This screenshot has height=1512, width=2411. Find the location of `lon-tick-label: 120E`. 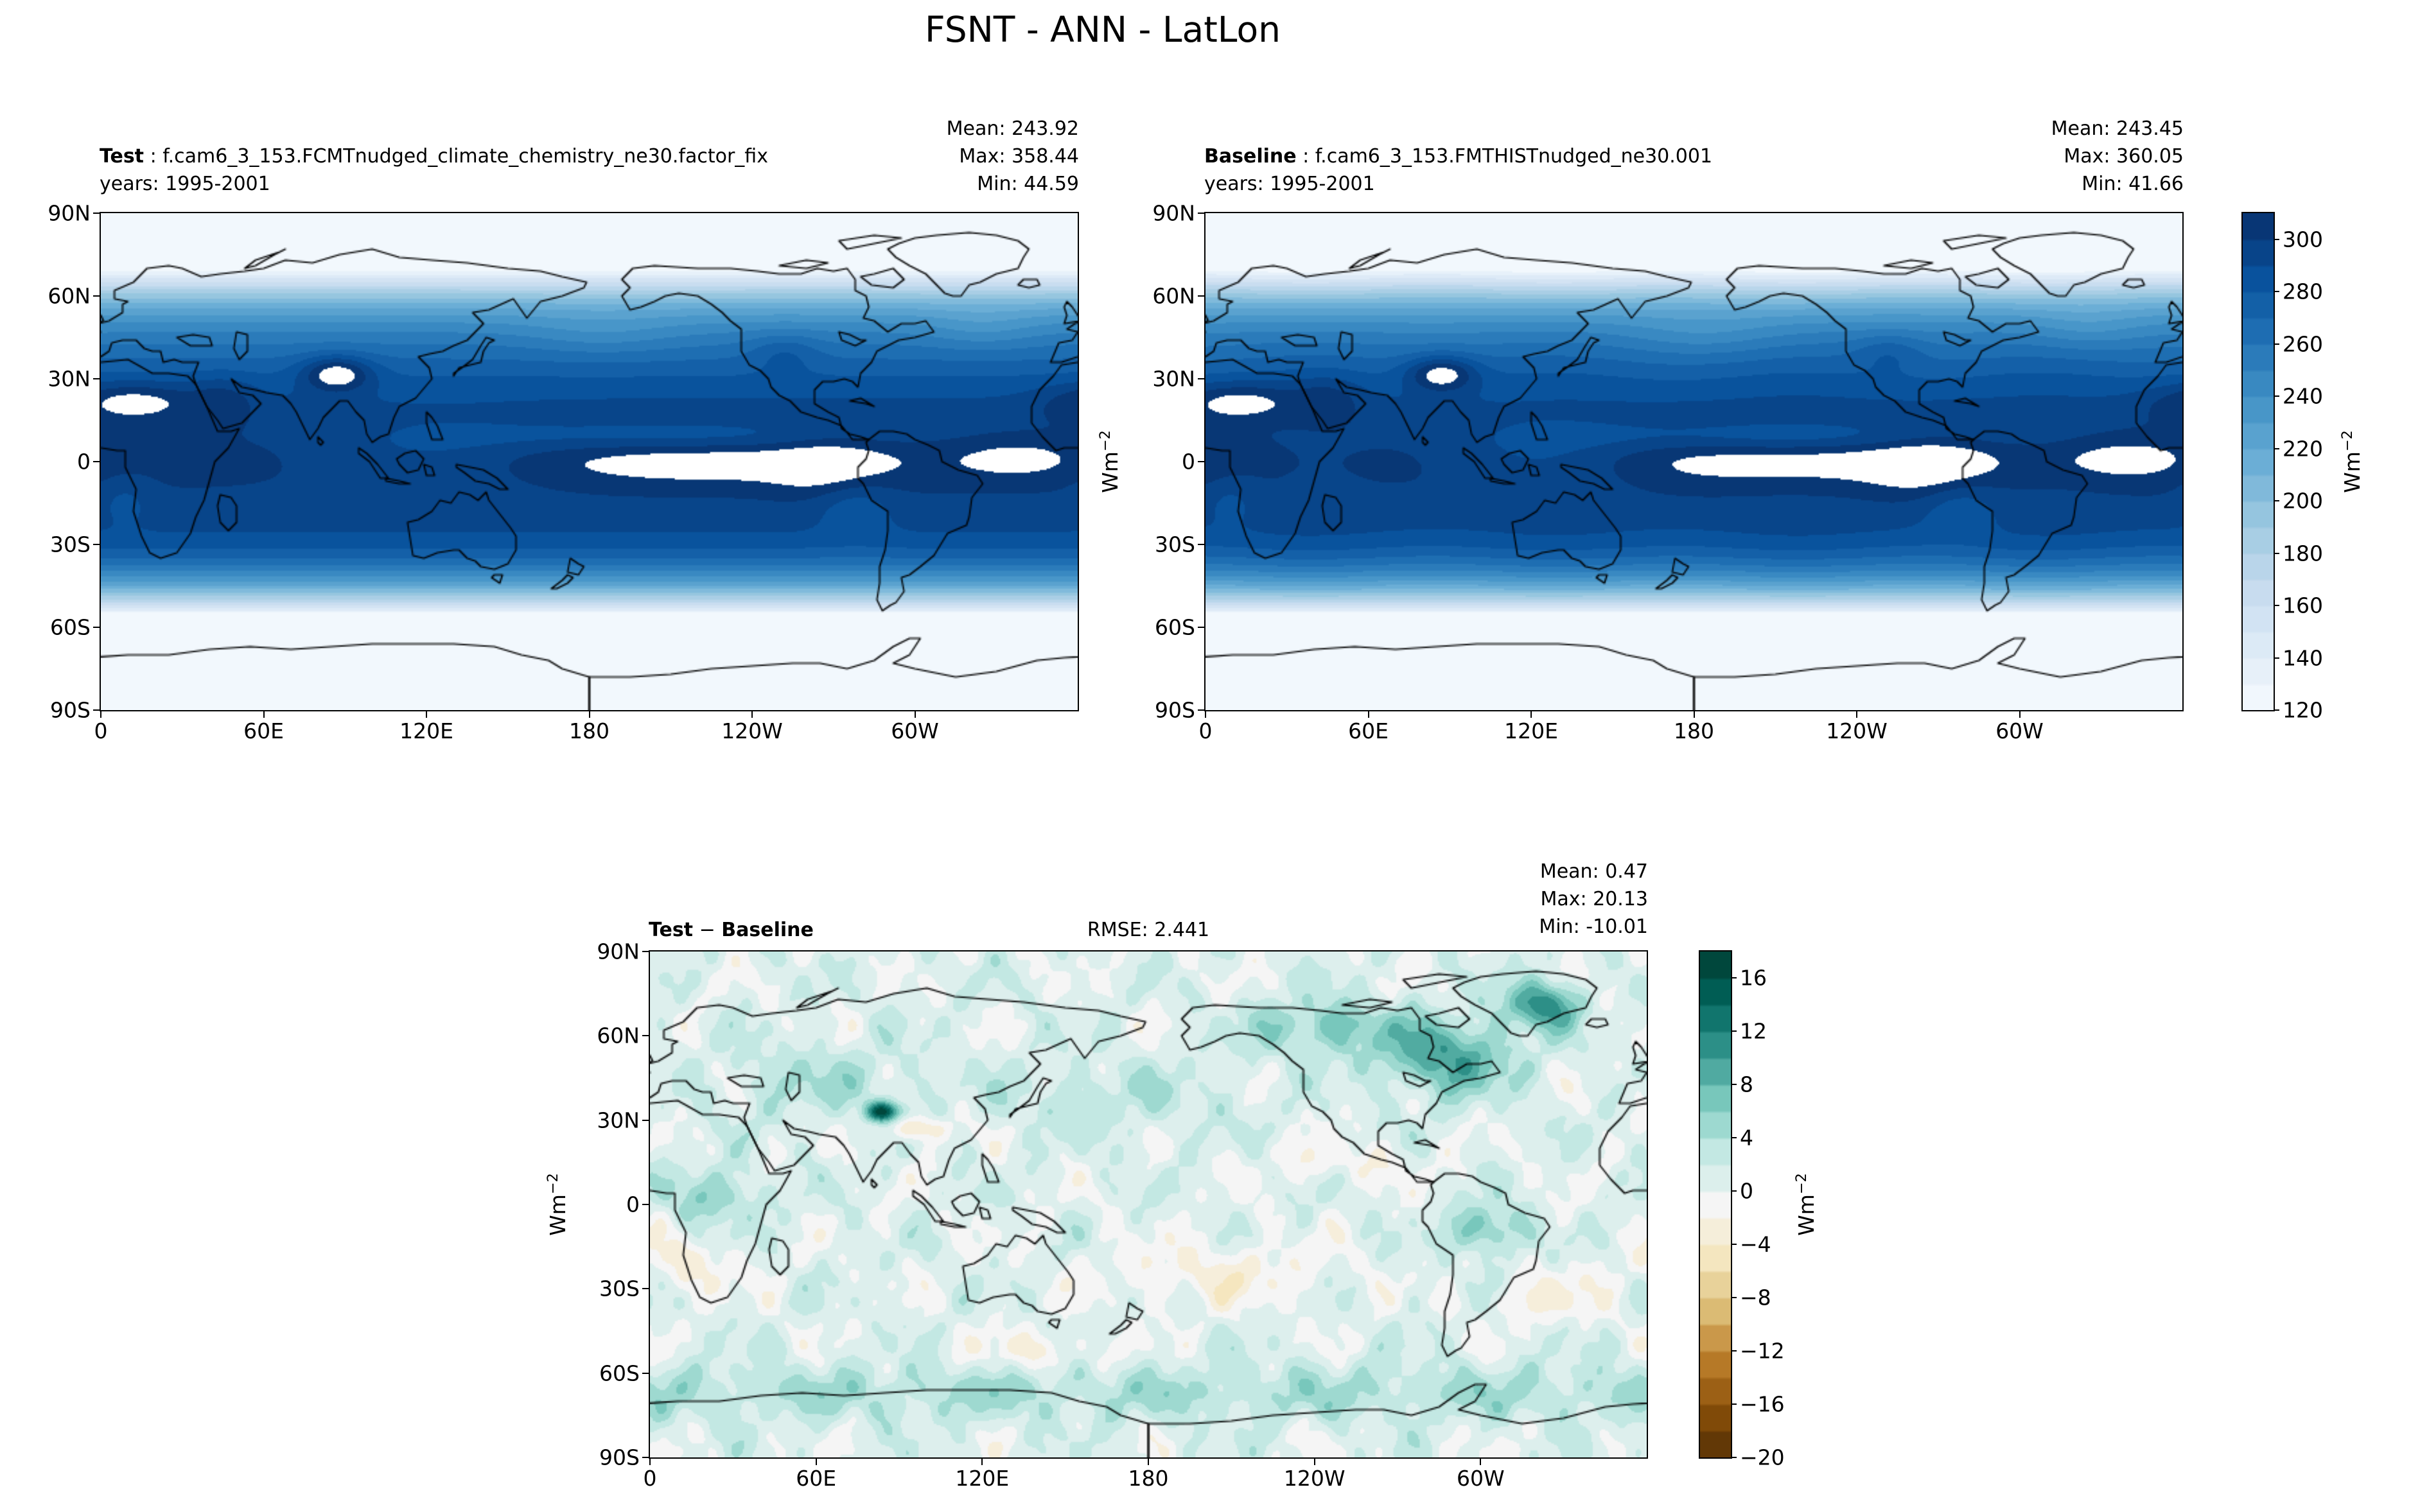

lon-tick-label: 120E is located at coordinates (426, 730).